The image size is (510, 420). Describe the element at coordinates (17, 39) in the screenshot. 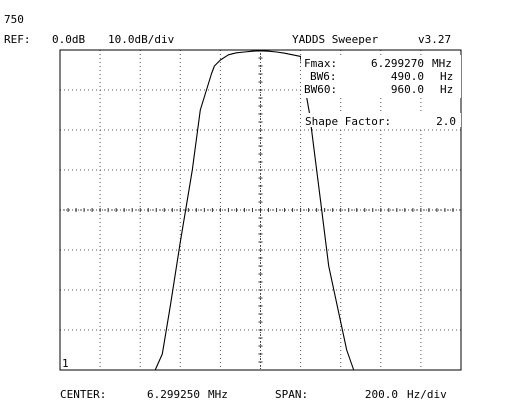

I see `ref-label: REF:` at that location.